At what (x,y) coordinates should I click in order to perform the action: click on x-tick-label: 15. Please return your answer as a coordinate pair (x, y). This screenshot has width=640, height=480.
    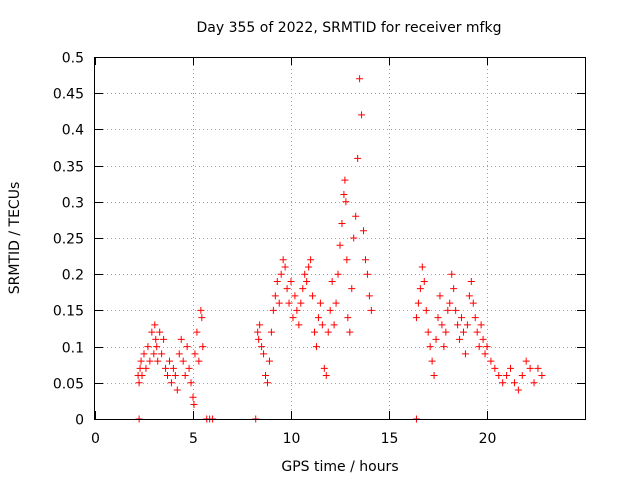
    Looking at the image, I should click on (390, 439).